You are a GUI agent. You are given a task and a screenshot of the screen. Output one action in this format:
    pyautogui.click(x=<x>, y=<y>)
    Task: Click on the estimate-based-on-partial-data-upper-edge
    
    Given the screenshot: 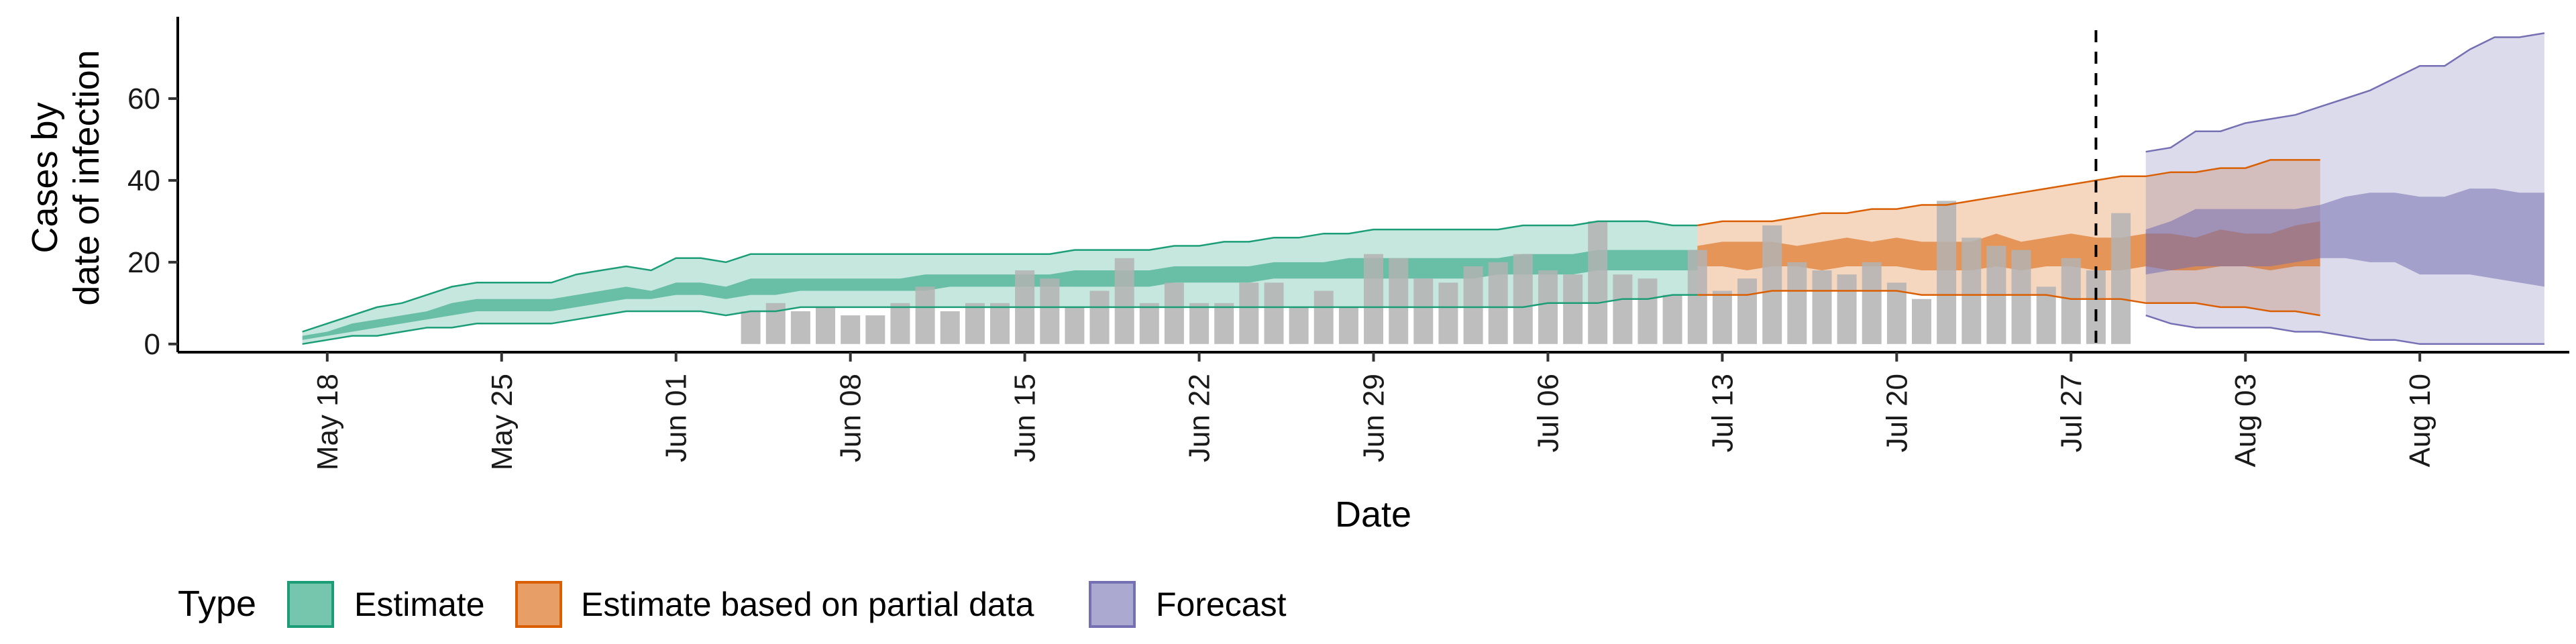 What is the action you would take?
    pyautogui.click(x=2008, y=193)
    